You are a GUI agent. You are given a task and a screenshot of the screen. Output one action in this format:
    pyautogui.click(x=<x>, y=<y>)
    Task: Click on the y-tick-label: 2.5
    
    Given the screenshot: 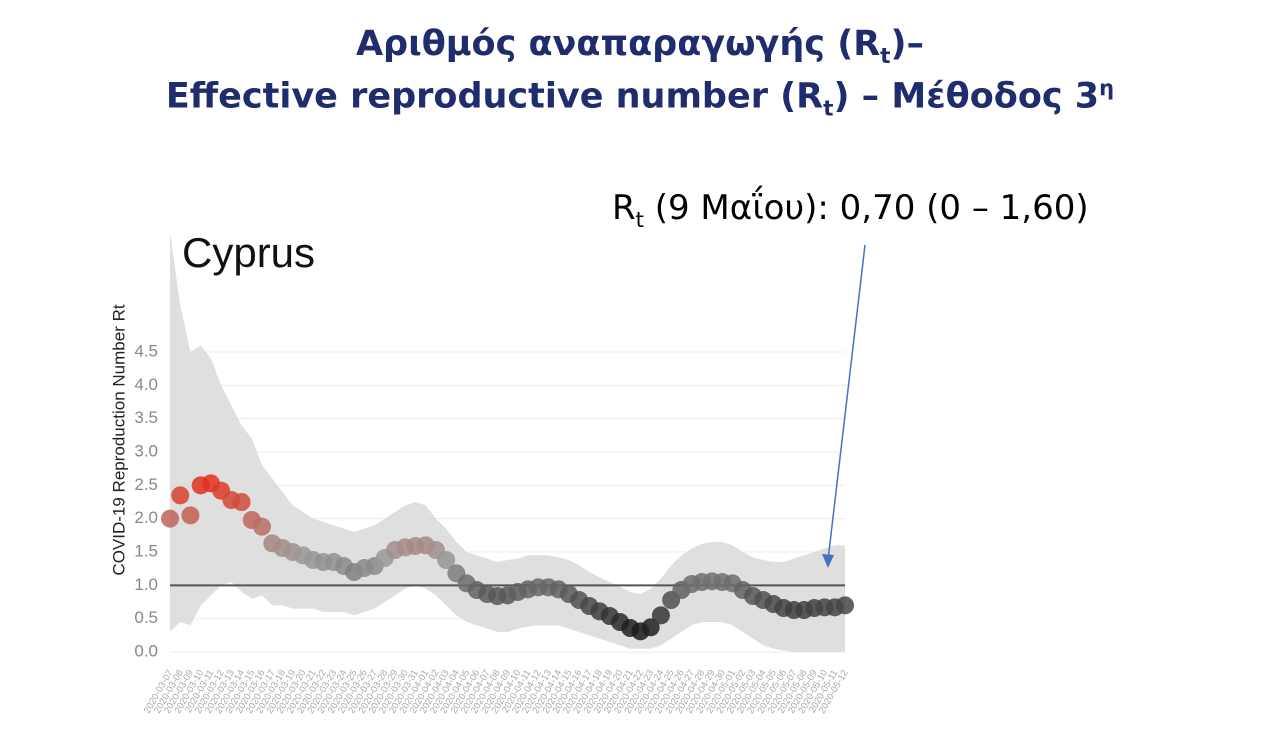 What is the action you would take?
    pyautogui.click(x=146, y=484)
    